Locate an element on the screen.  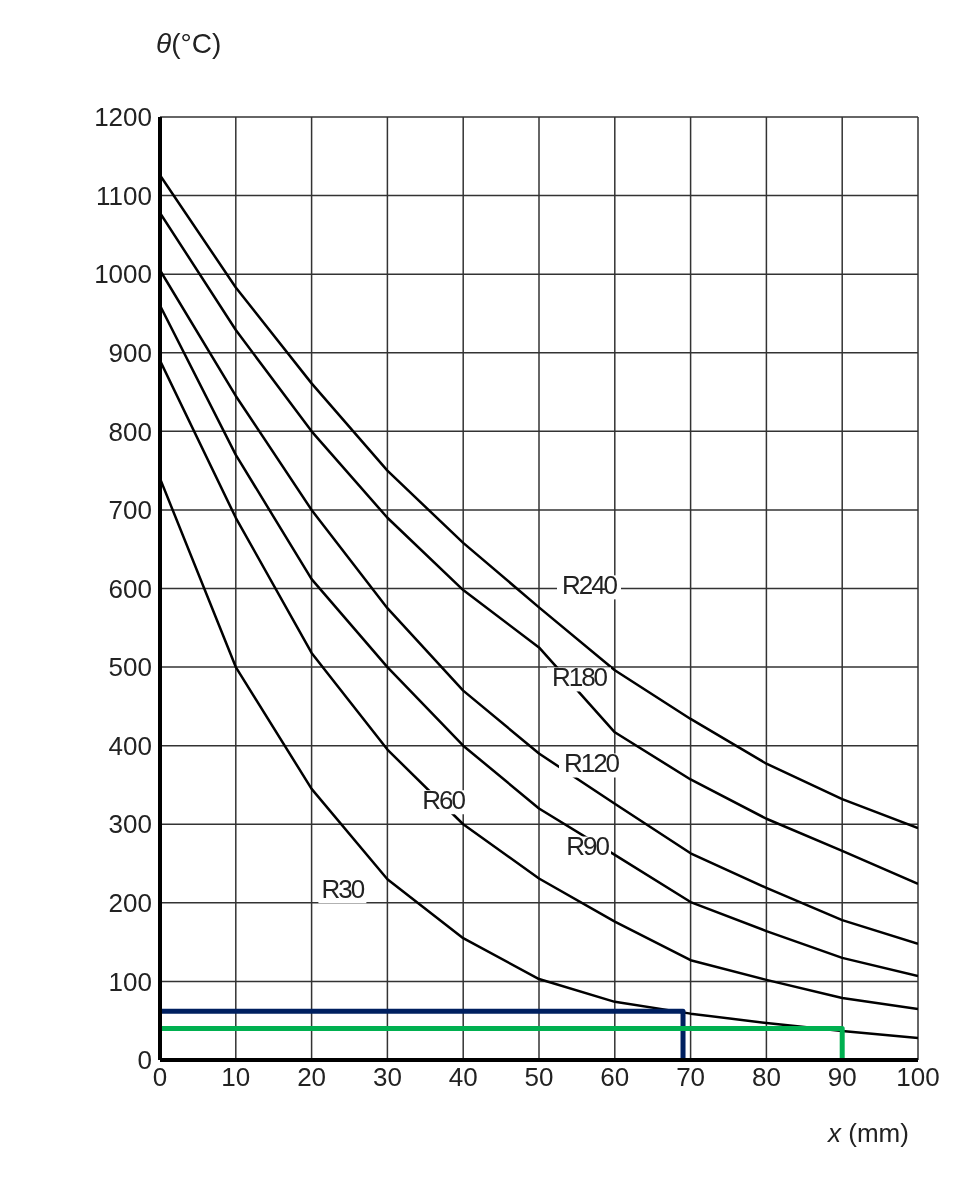
y-tick-label: 900 is located at coordinates (130, 352).